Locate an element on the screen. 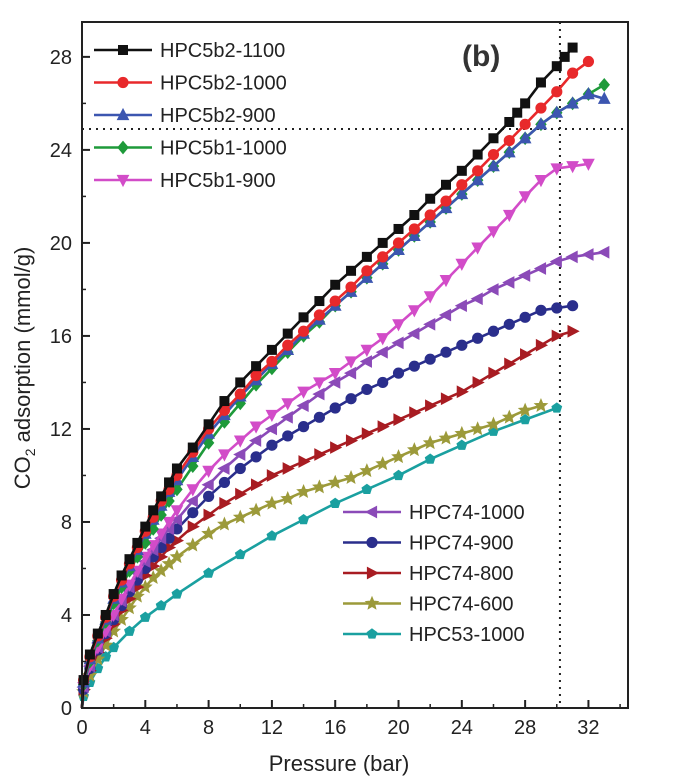 The width and height of the screenshot is (699, 783). y-tick-label: 8 is located at coordinates (66, 523).